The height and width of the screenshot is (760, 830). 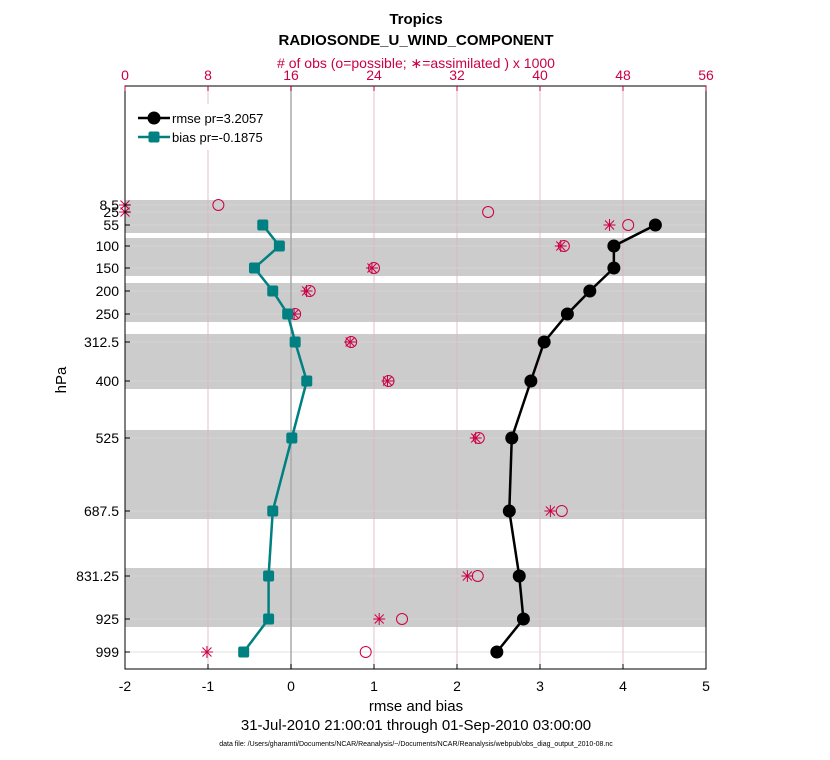 What do you see at coordinates (125, 686) in the screenshot?
I see `x-tick-label: -2` at bounding box center [125, 686].